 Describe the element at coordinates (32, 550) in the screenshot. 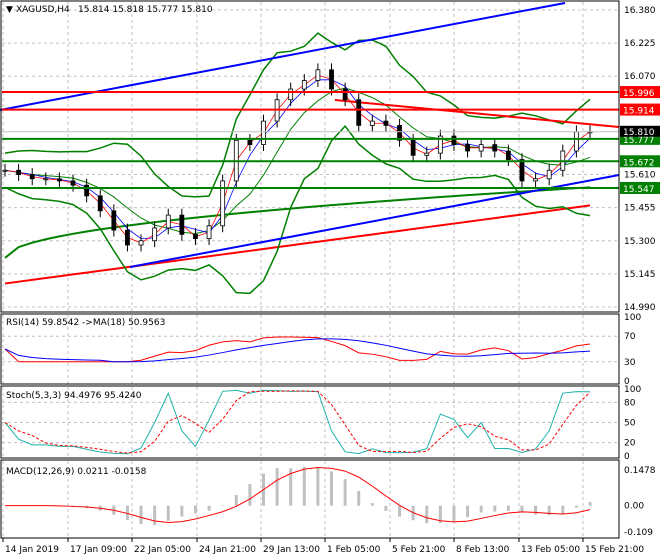

I see `time-label: 14 Jan 2019` at that location.